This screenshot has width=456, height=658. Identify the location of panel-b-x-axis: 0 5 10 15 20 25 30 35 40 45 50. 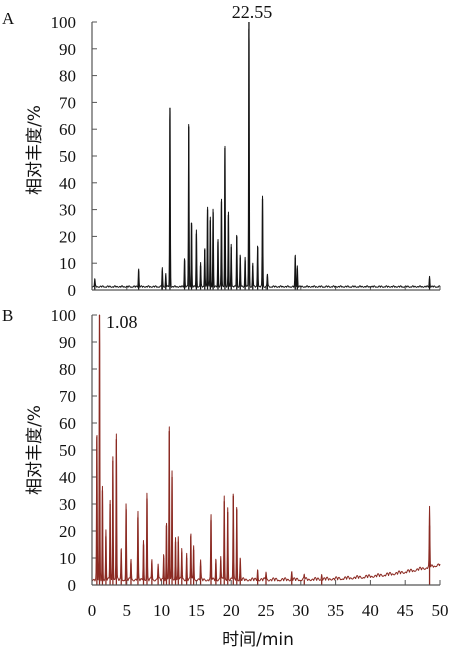
(268, 600).